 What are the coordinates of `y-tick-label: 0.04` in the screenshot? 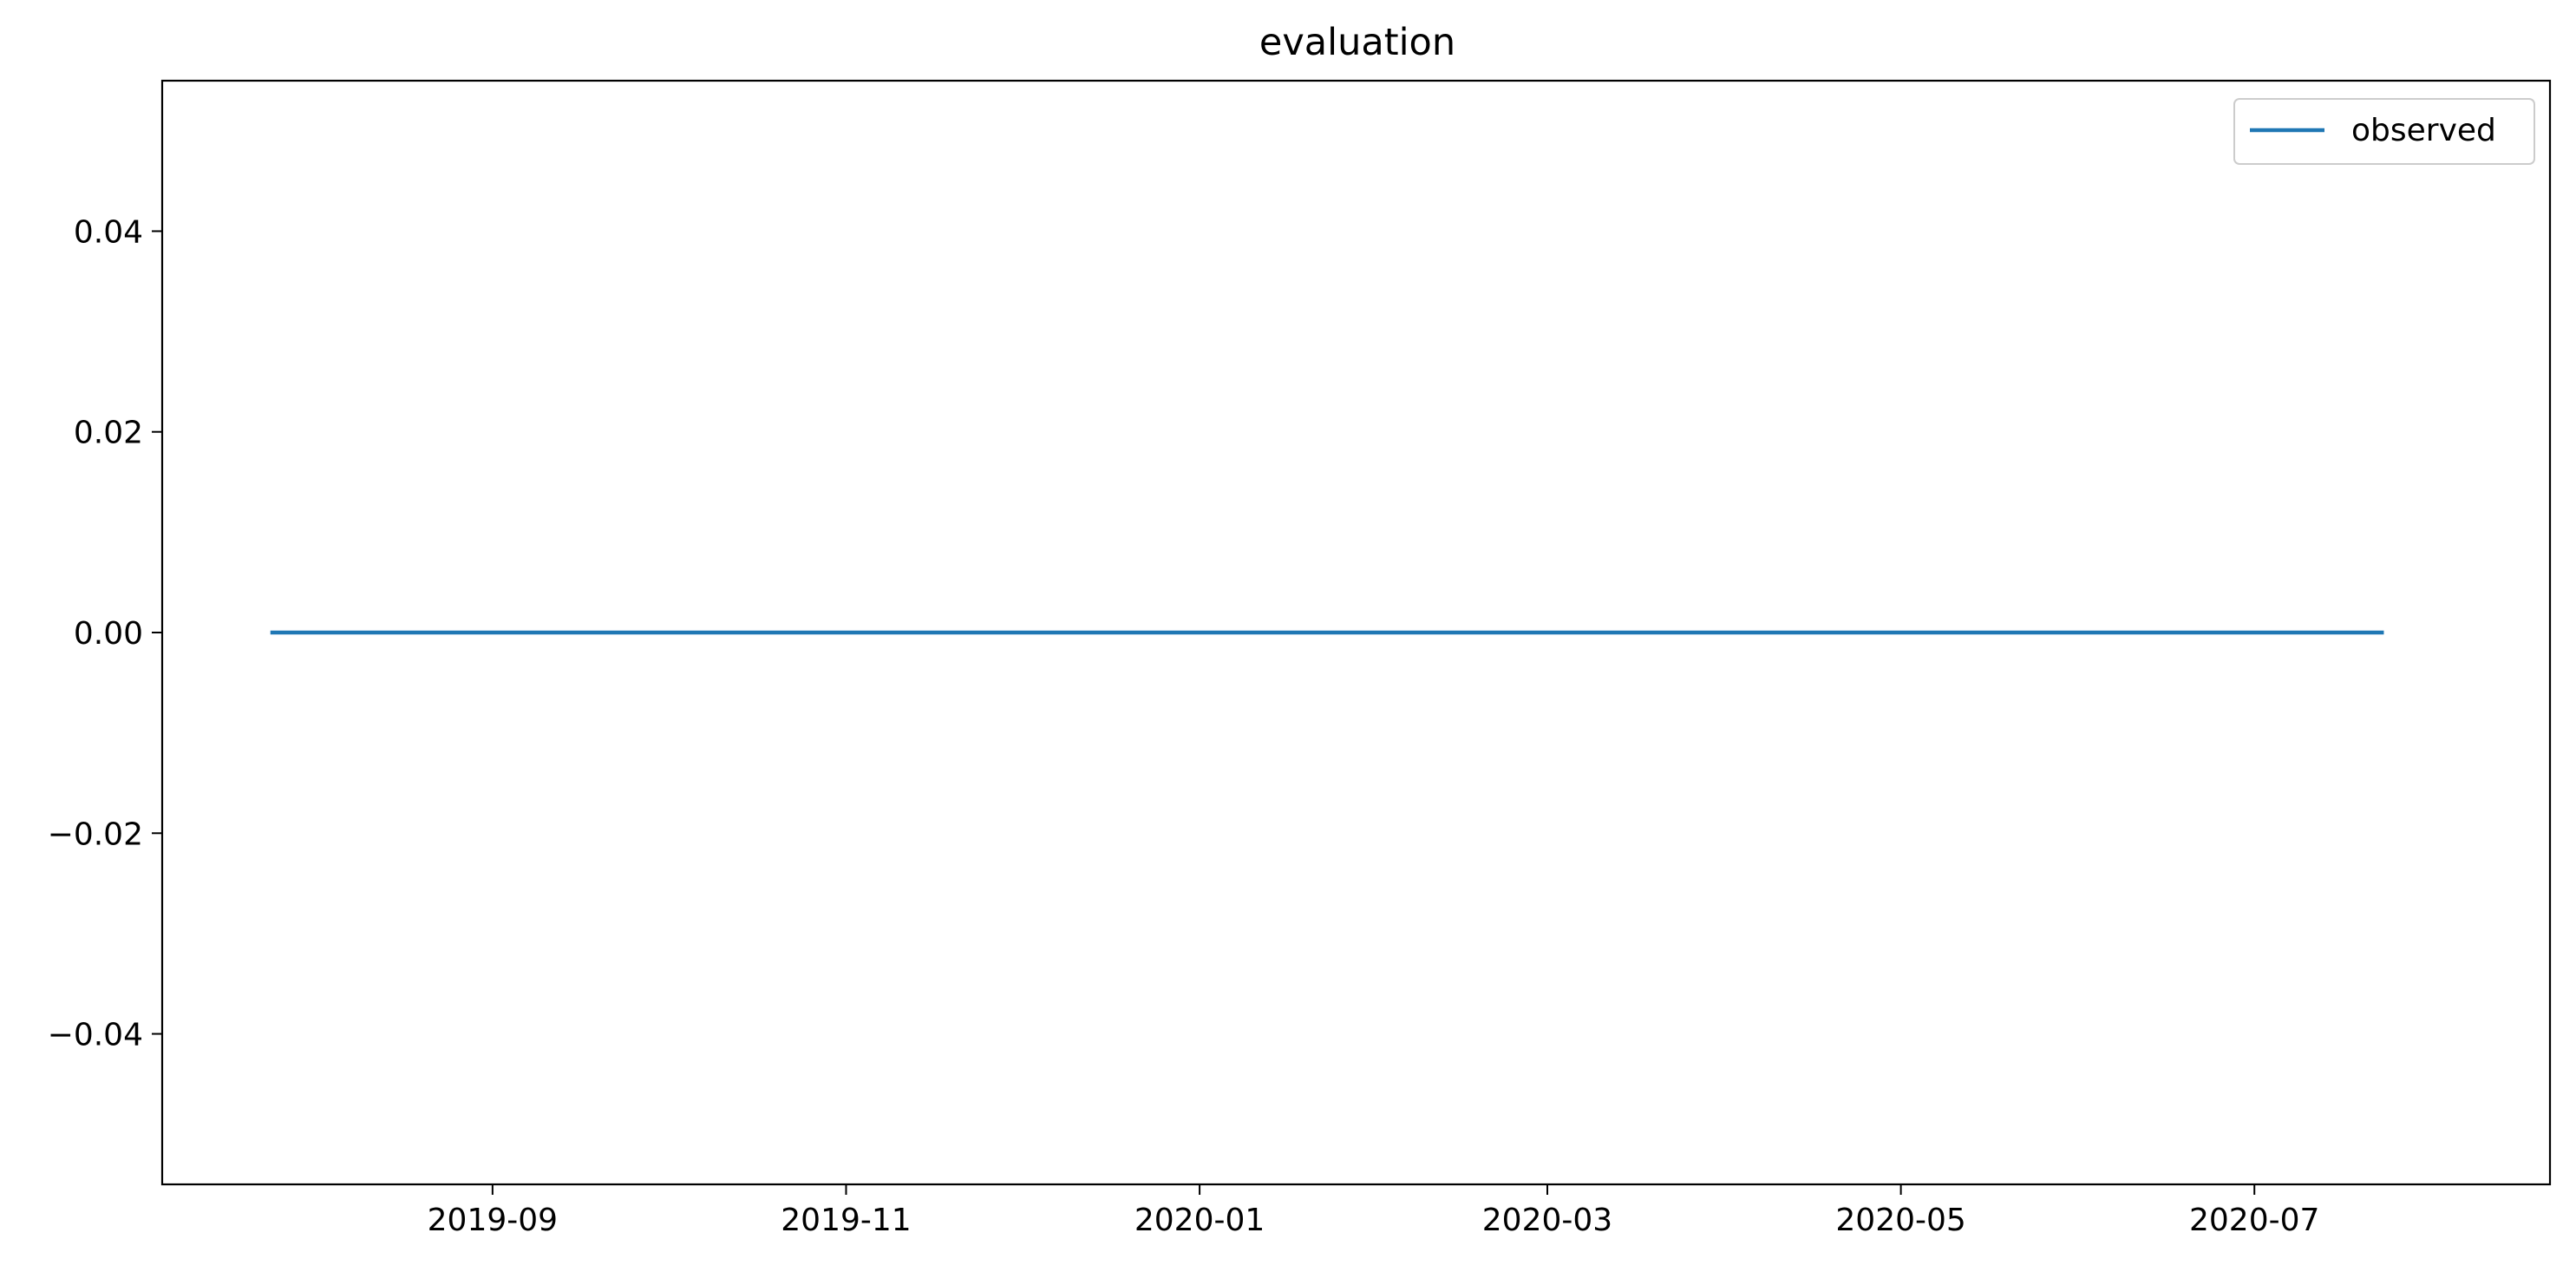 It's located at (108, 232).